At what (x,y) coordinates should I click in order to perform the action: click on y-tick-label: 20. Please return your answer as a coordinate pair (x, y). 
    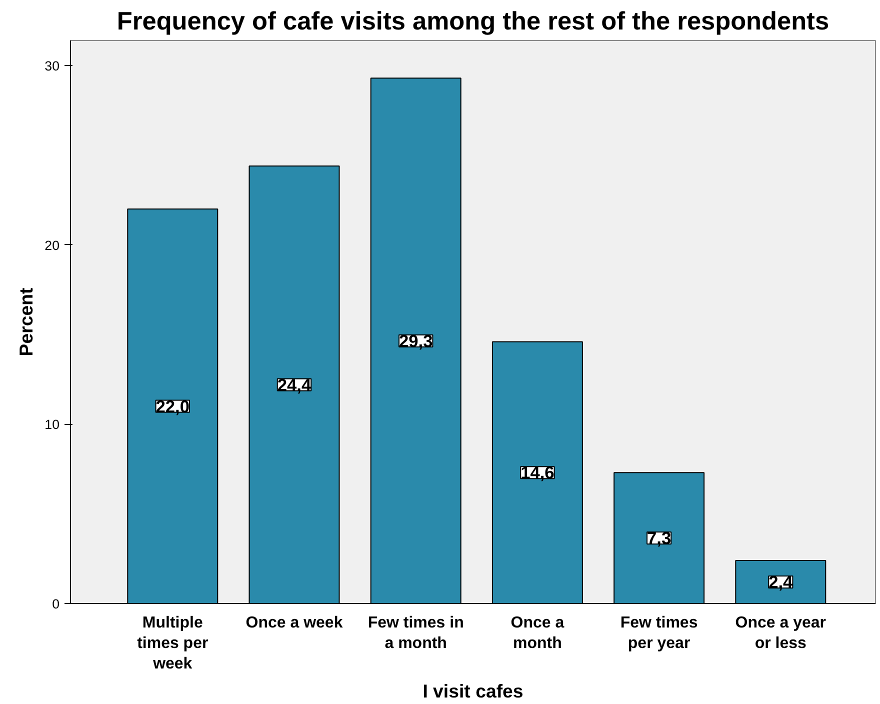
    Looking at the image, I should click on (52, 245).